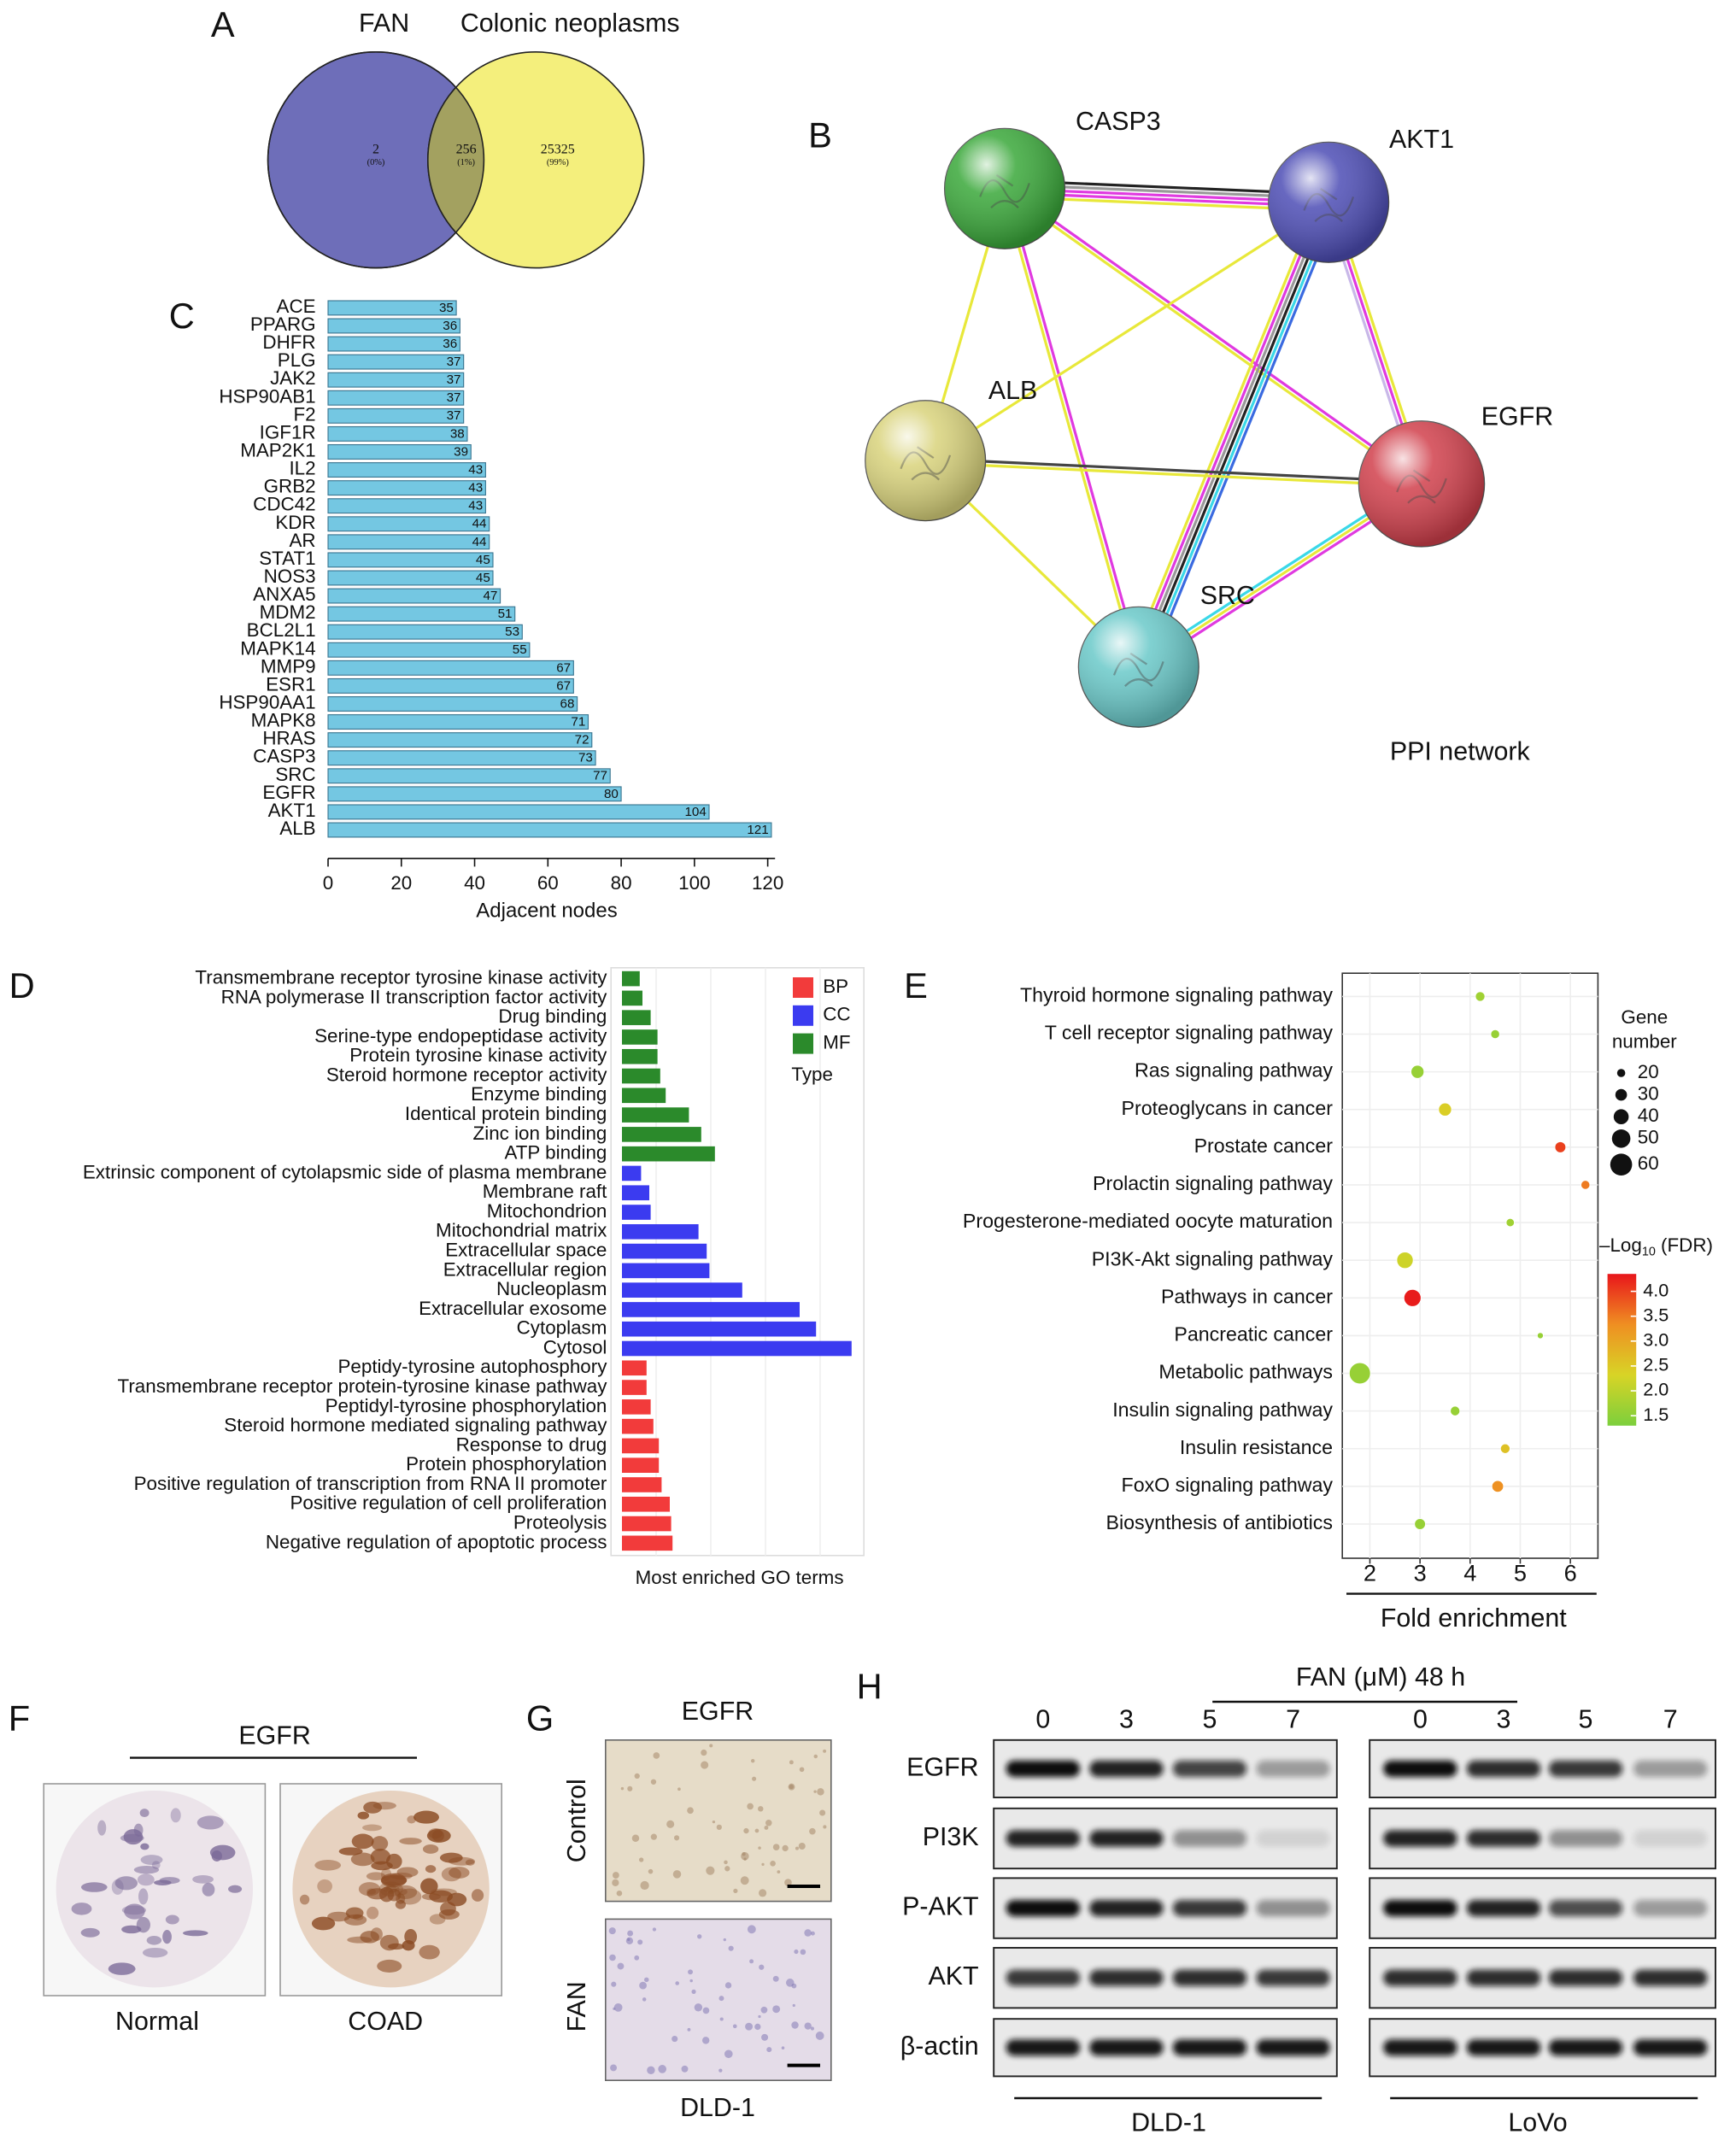 The width and height of the screenshot is (1736, 2146). Describe the element at coordinates (328, 883) in the screenshot. I see `x-tick-label: 0` at that location.